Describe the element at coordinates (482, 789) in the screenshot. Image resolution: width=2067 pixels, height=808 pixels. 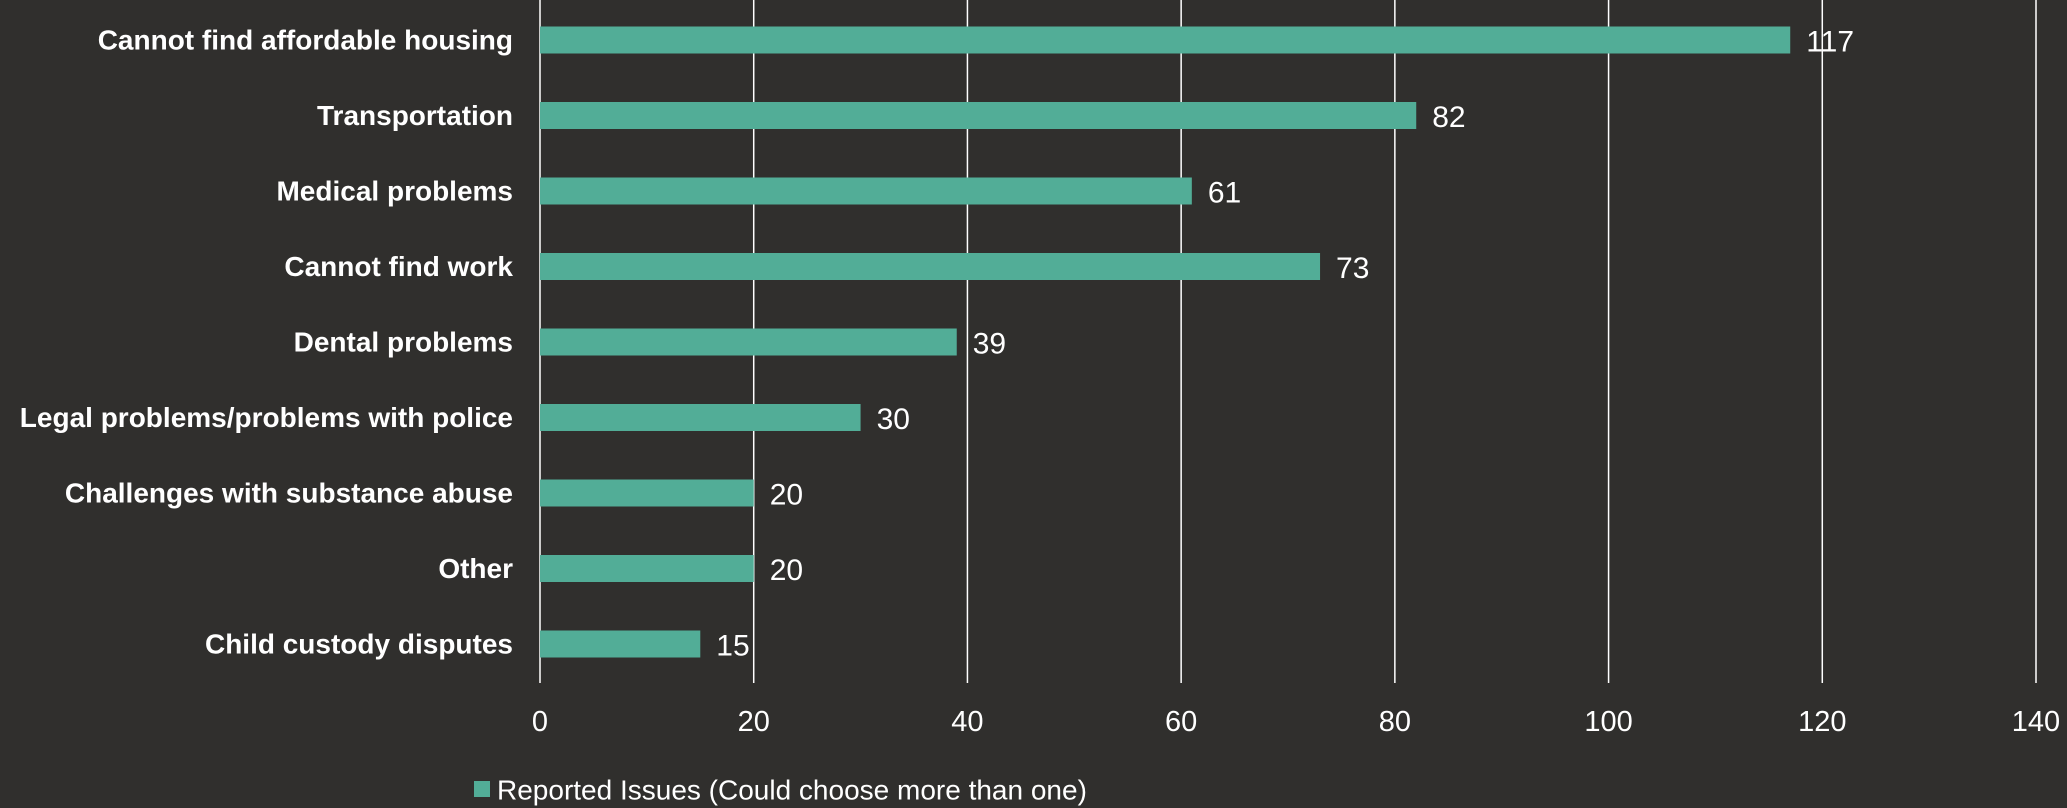
I see `legend-swatch` at that location.